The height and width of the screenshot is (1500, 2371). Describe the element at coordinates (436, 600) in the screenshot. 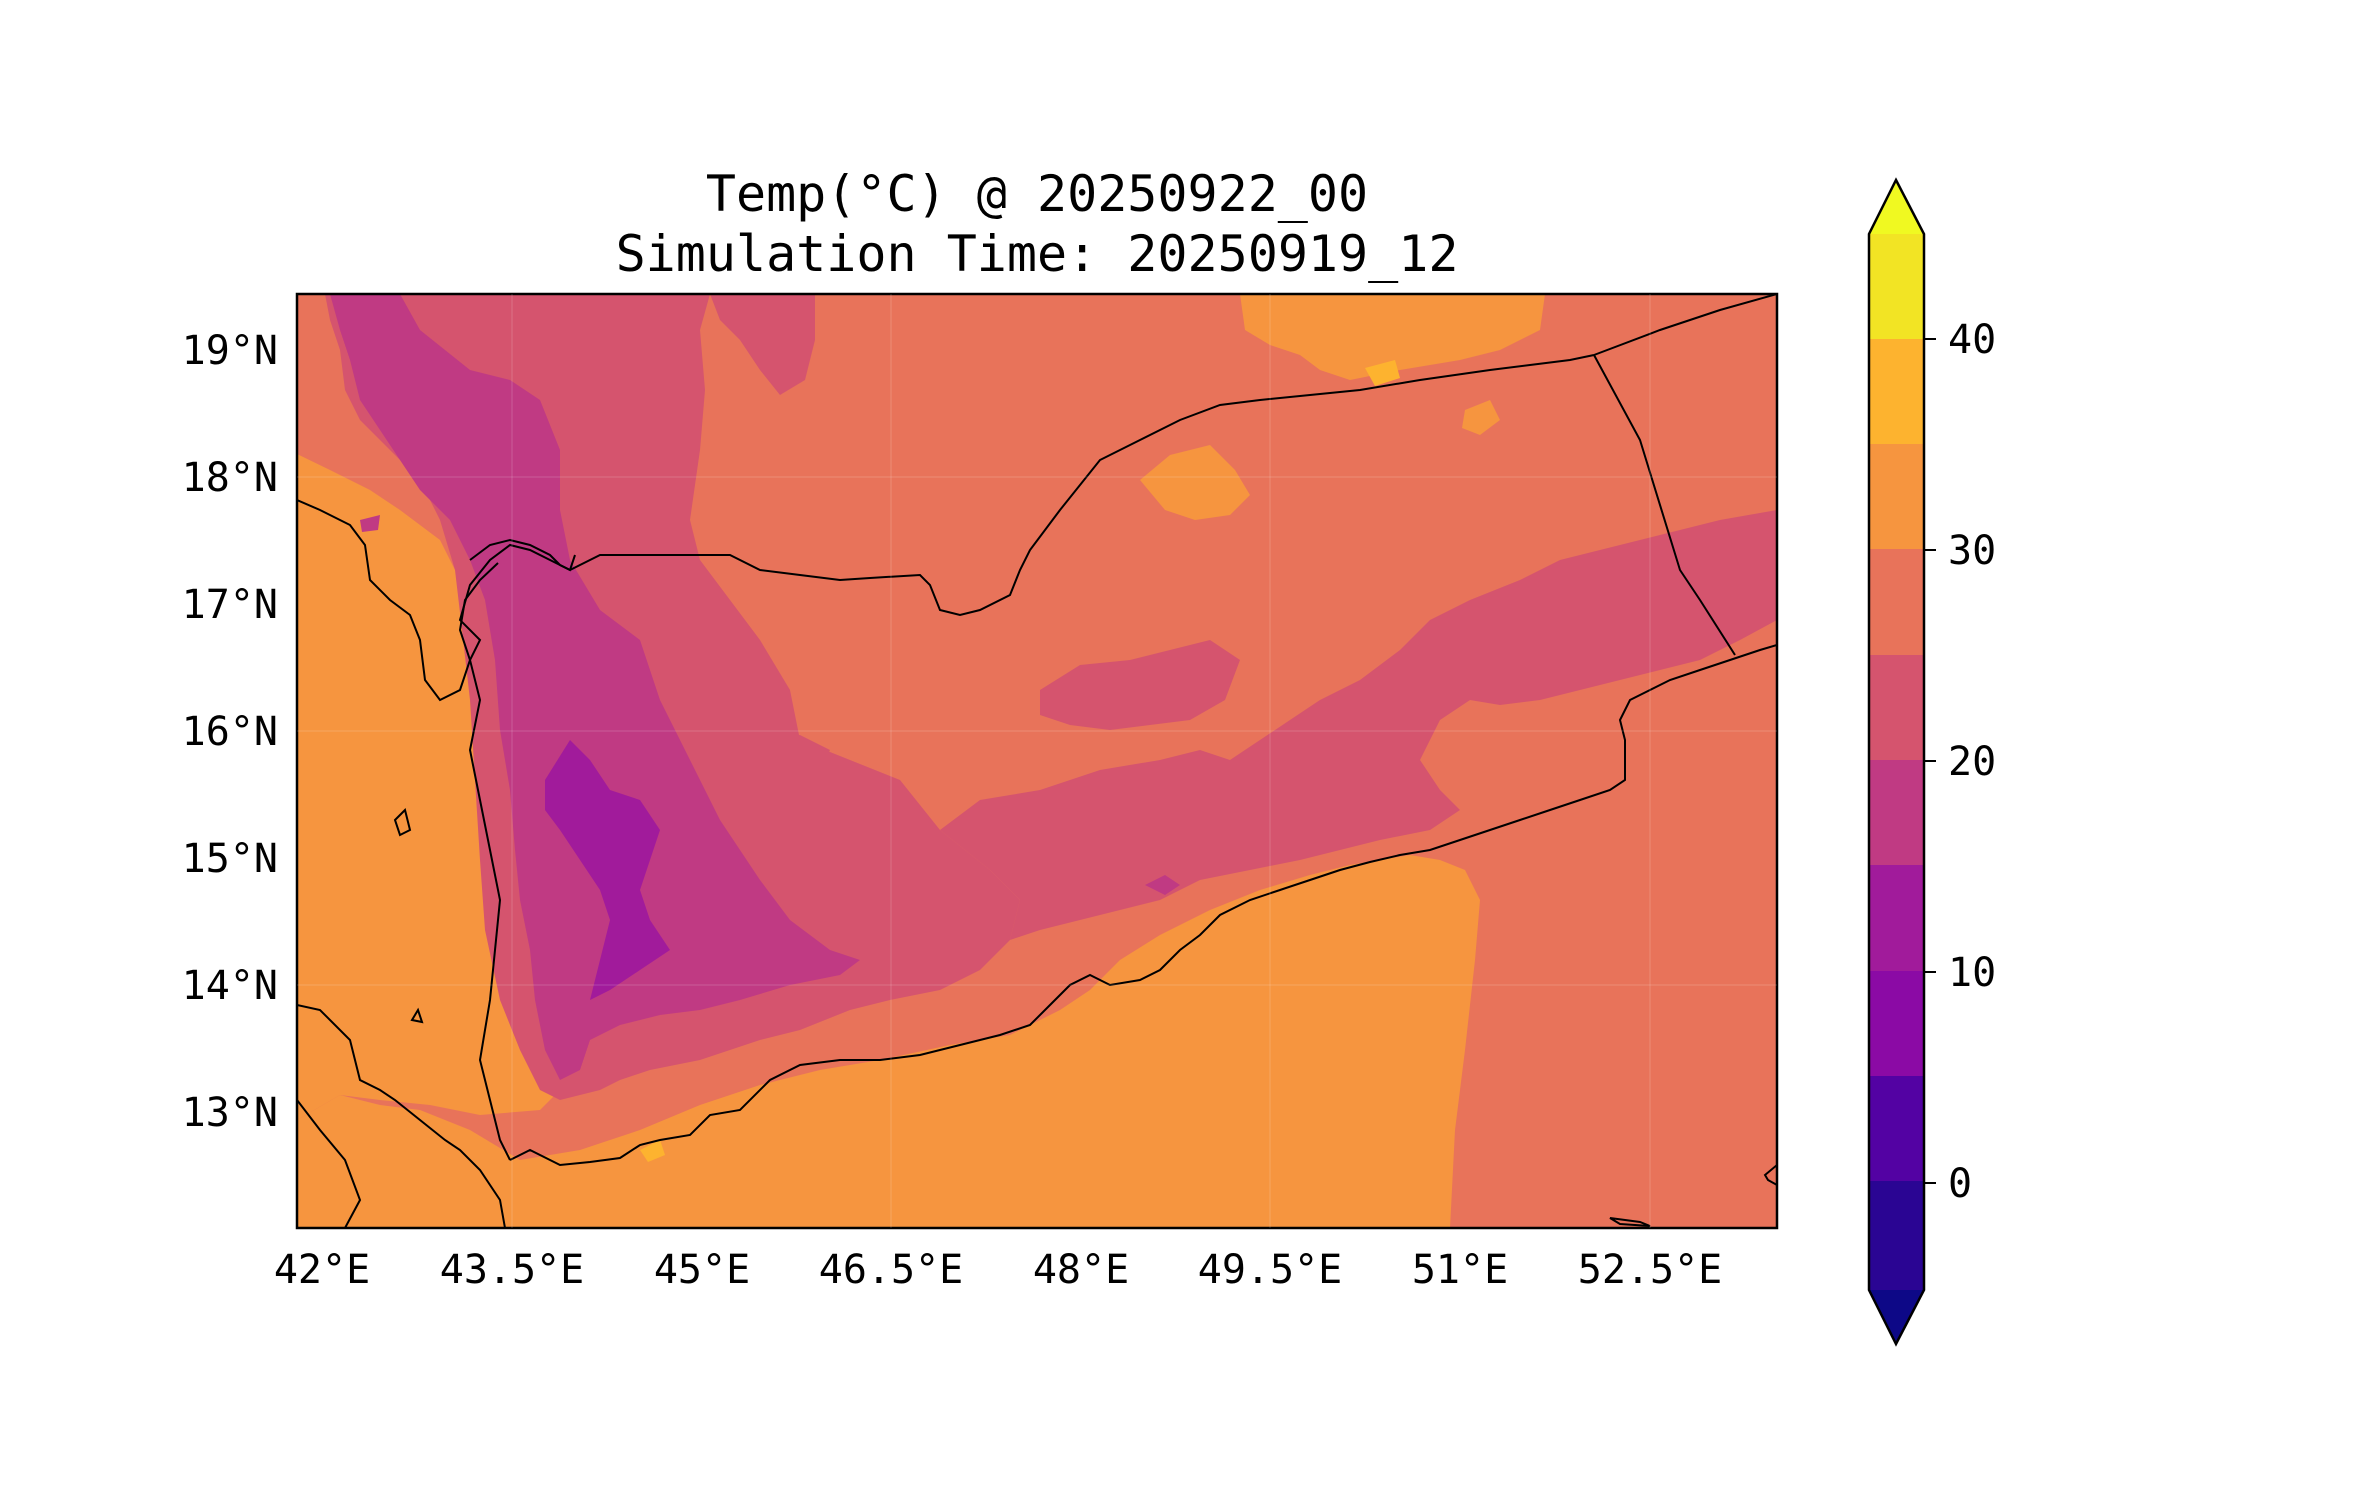

I see `coastline-red-sea-west` at that location.